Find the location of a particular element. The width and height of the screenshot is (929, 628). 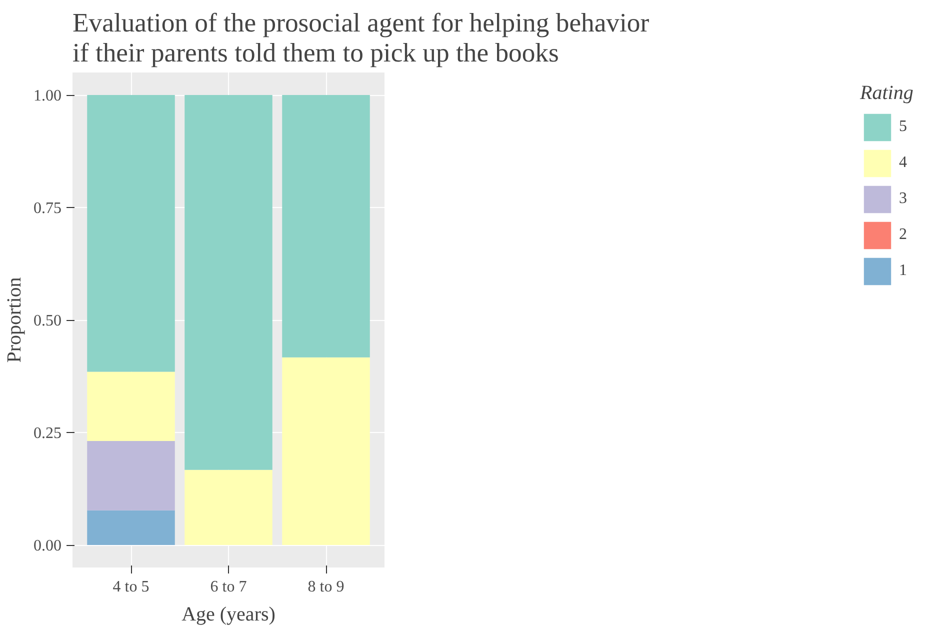

y-tick-label: 0.25 is located at coordinates (48, 433).